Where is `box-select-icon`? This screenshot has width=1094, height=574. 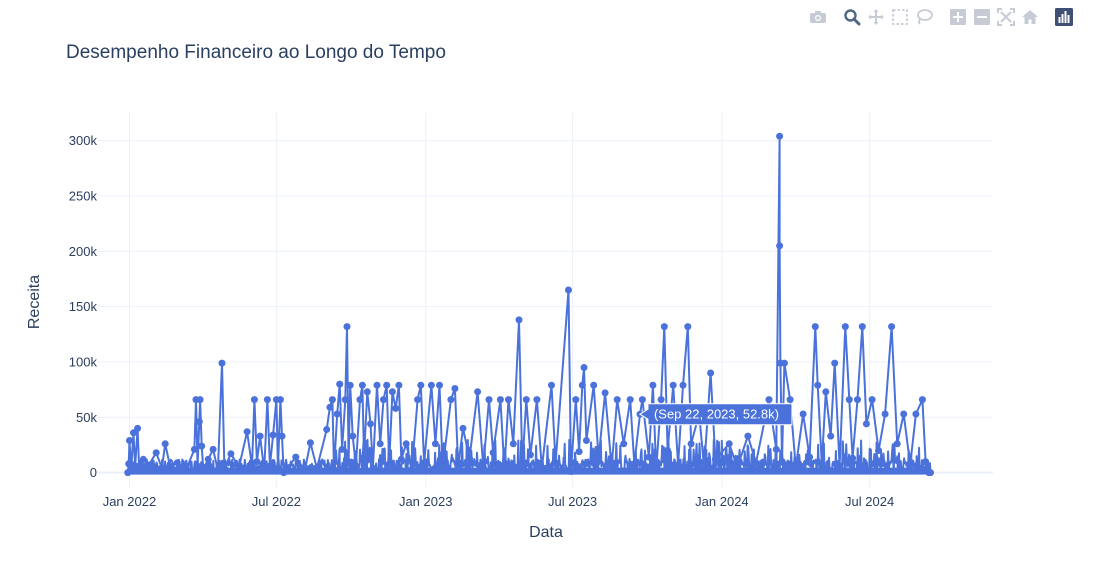 box-select-icon is located at coordinates (900, 17).